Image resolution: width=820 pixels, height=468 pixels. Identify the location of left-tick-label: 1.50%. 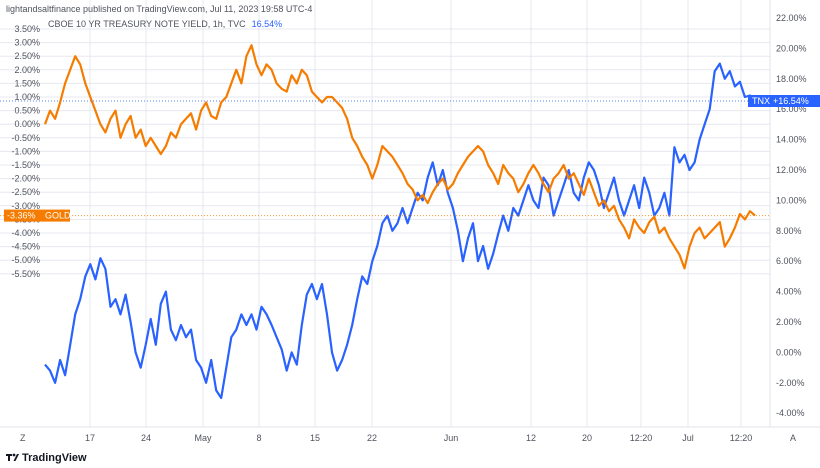
(27, 83).